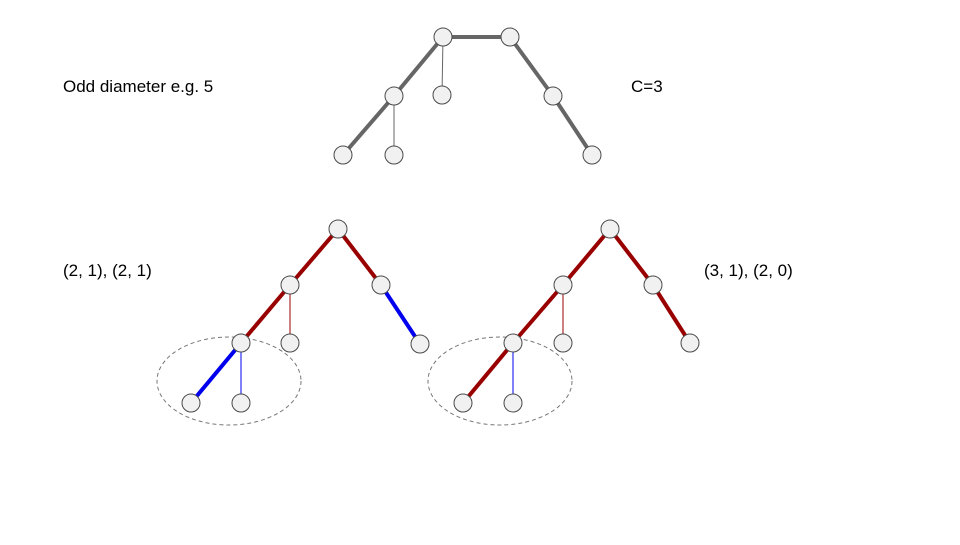 This screenshot has width=960, height=545. I want to click on label-c-value: C=3, so click(647, 86).